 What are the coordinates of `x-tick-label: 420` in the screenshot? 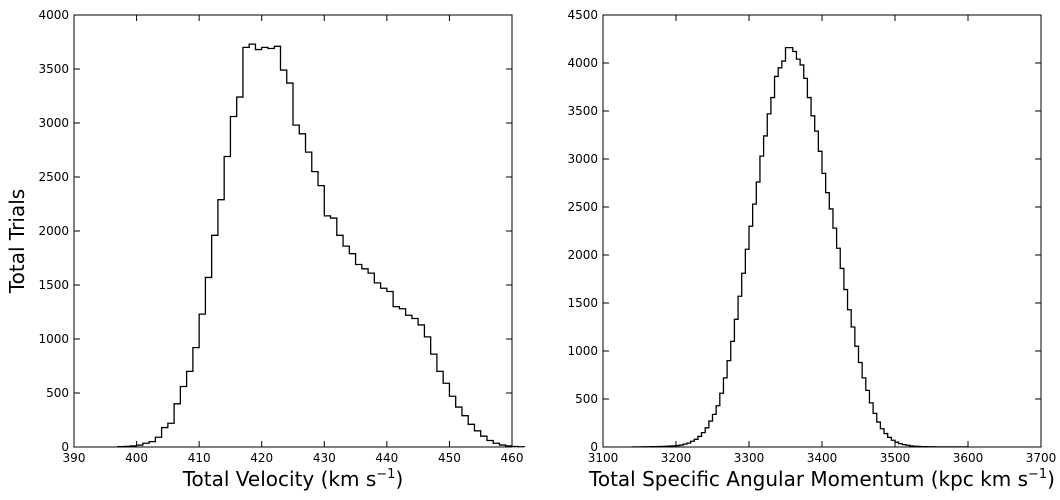 It's located at (261, 458).